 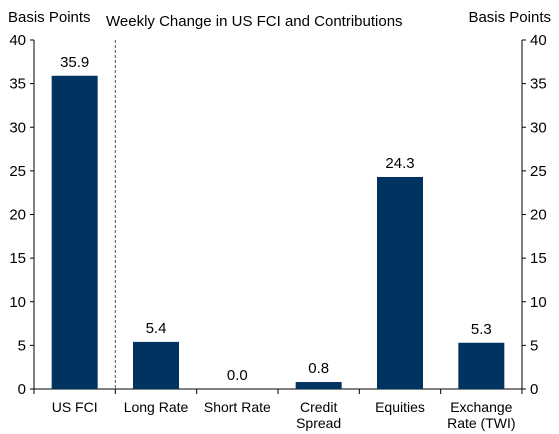 What do you see at coordinates (399, 163) in the screenshot?
I see `data-label: 24.3` at bounding box center [399, 163].